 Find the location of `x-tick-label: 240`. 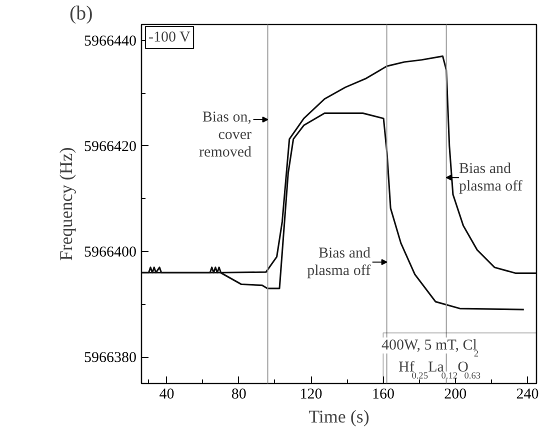

x-tick-label: 240 is located at coordinates (527, 394).